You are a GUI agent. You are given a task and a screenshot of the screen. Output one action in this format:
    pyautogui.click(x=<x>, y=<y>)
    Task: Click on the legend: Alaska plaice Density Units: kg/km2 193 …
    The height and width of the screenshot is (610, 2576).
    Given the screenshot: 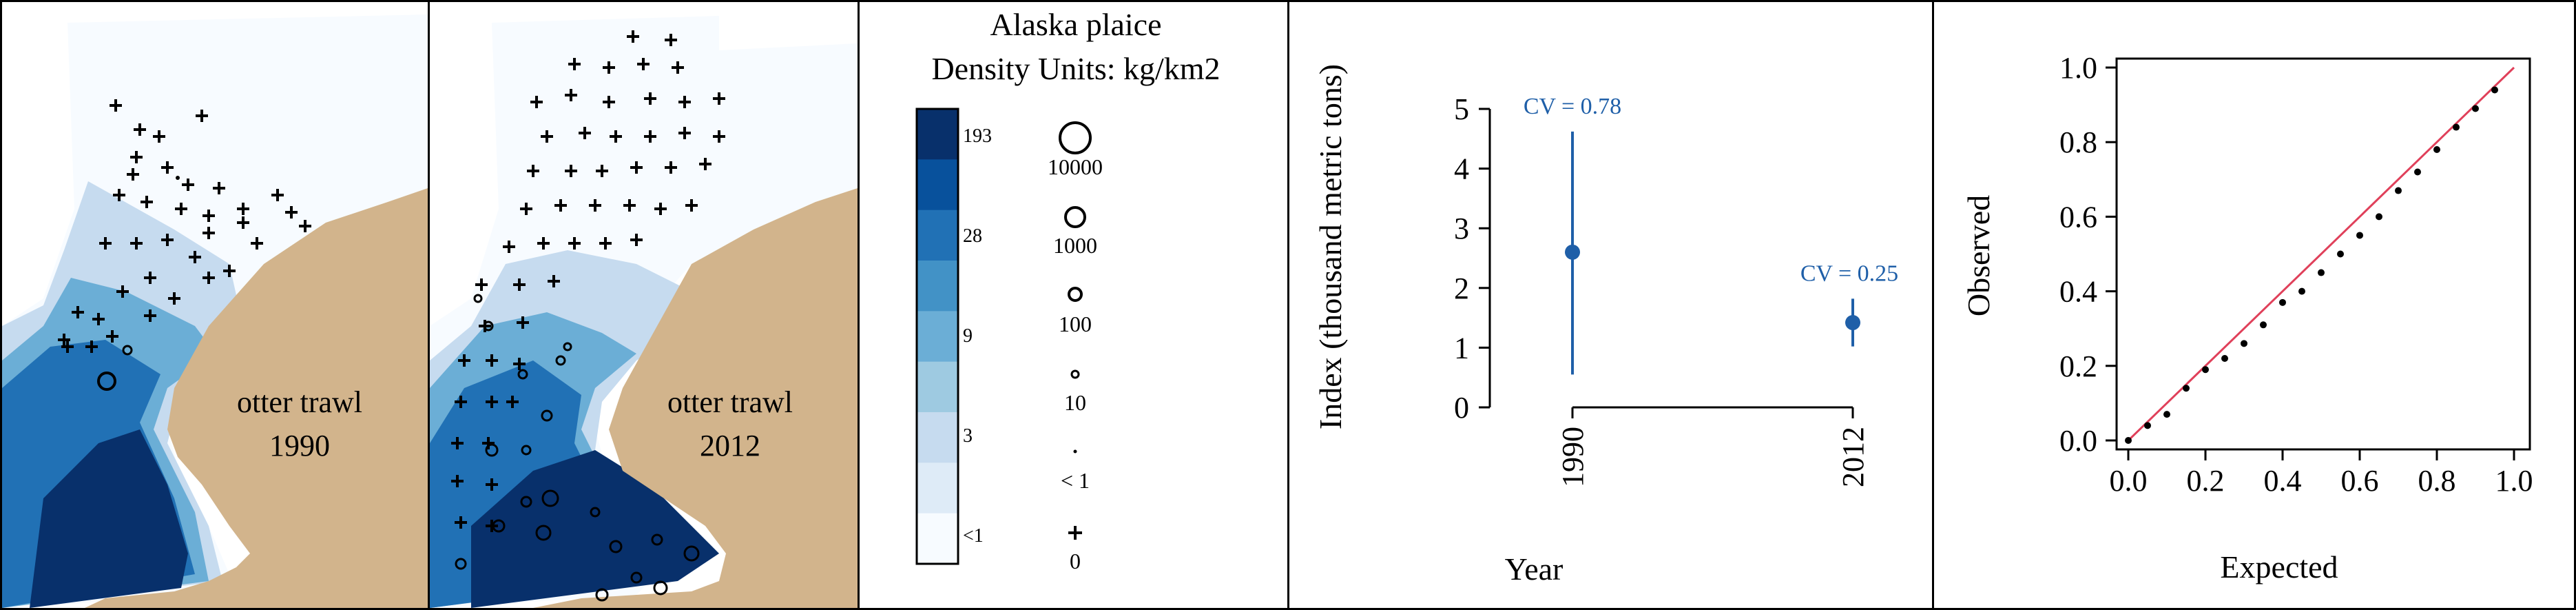 What is the action you would take?
    pyautogui.click(x=1068, y=290)
    